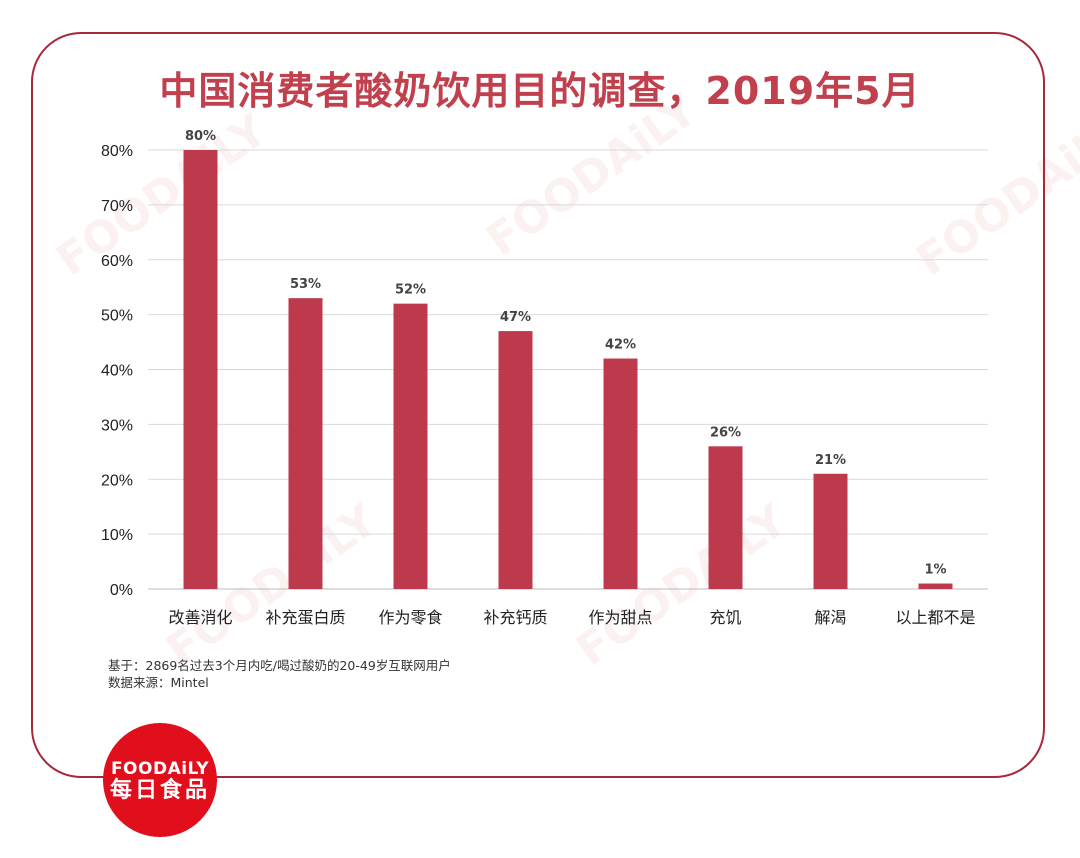  I want to click on data-label: 80%, so click(200, 136).